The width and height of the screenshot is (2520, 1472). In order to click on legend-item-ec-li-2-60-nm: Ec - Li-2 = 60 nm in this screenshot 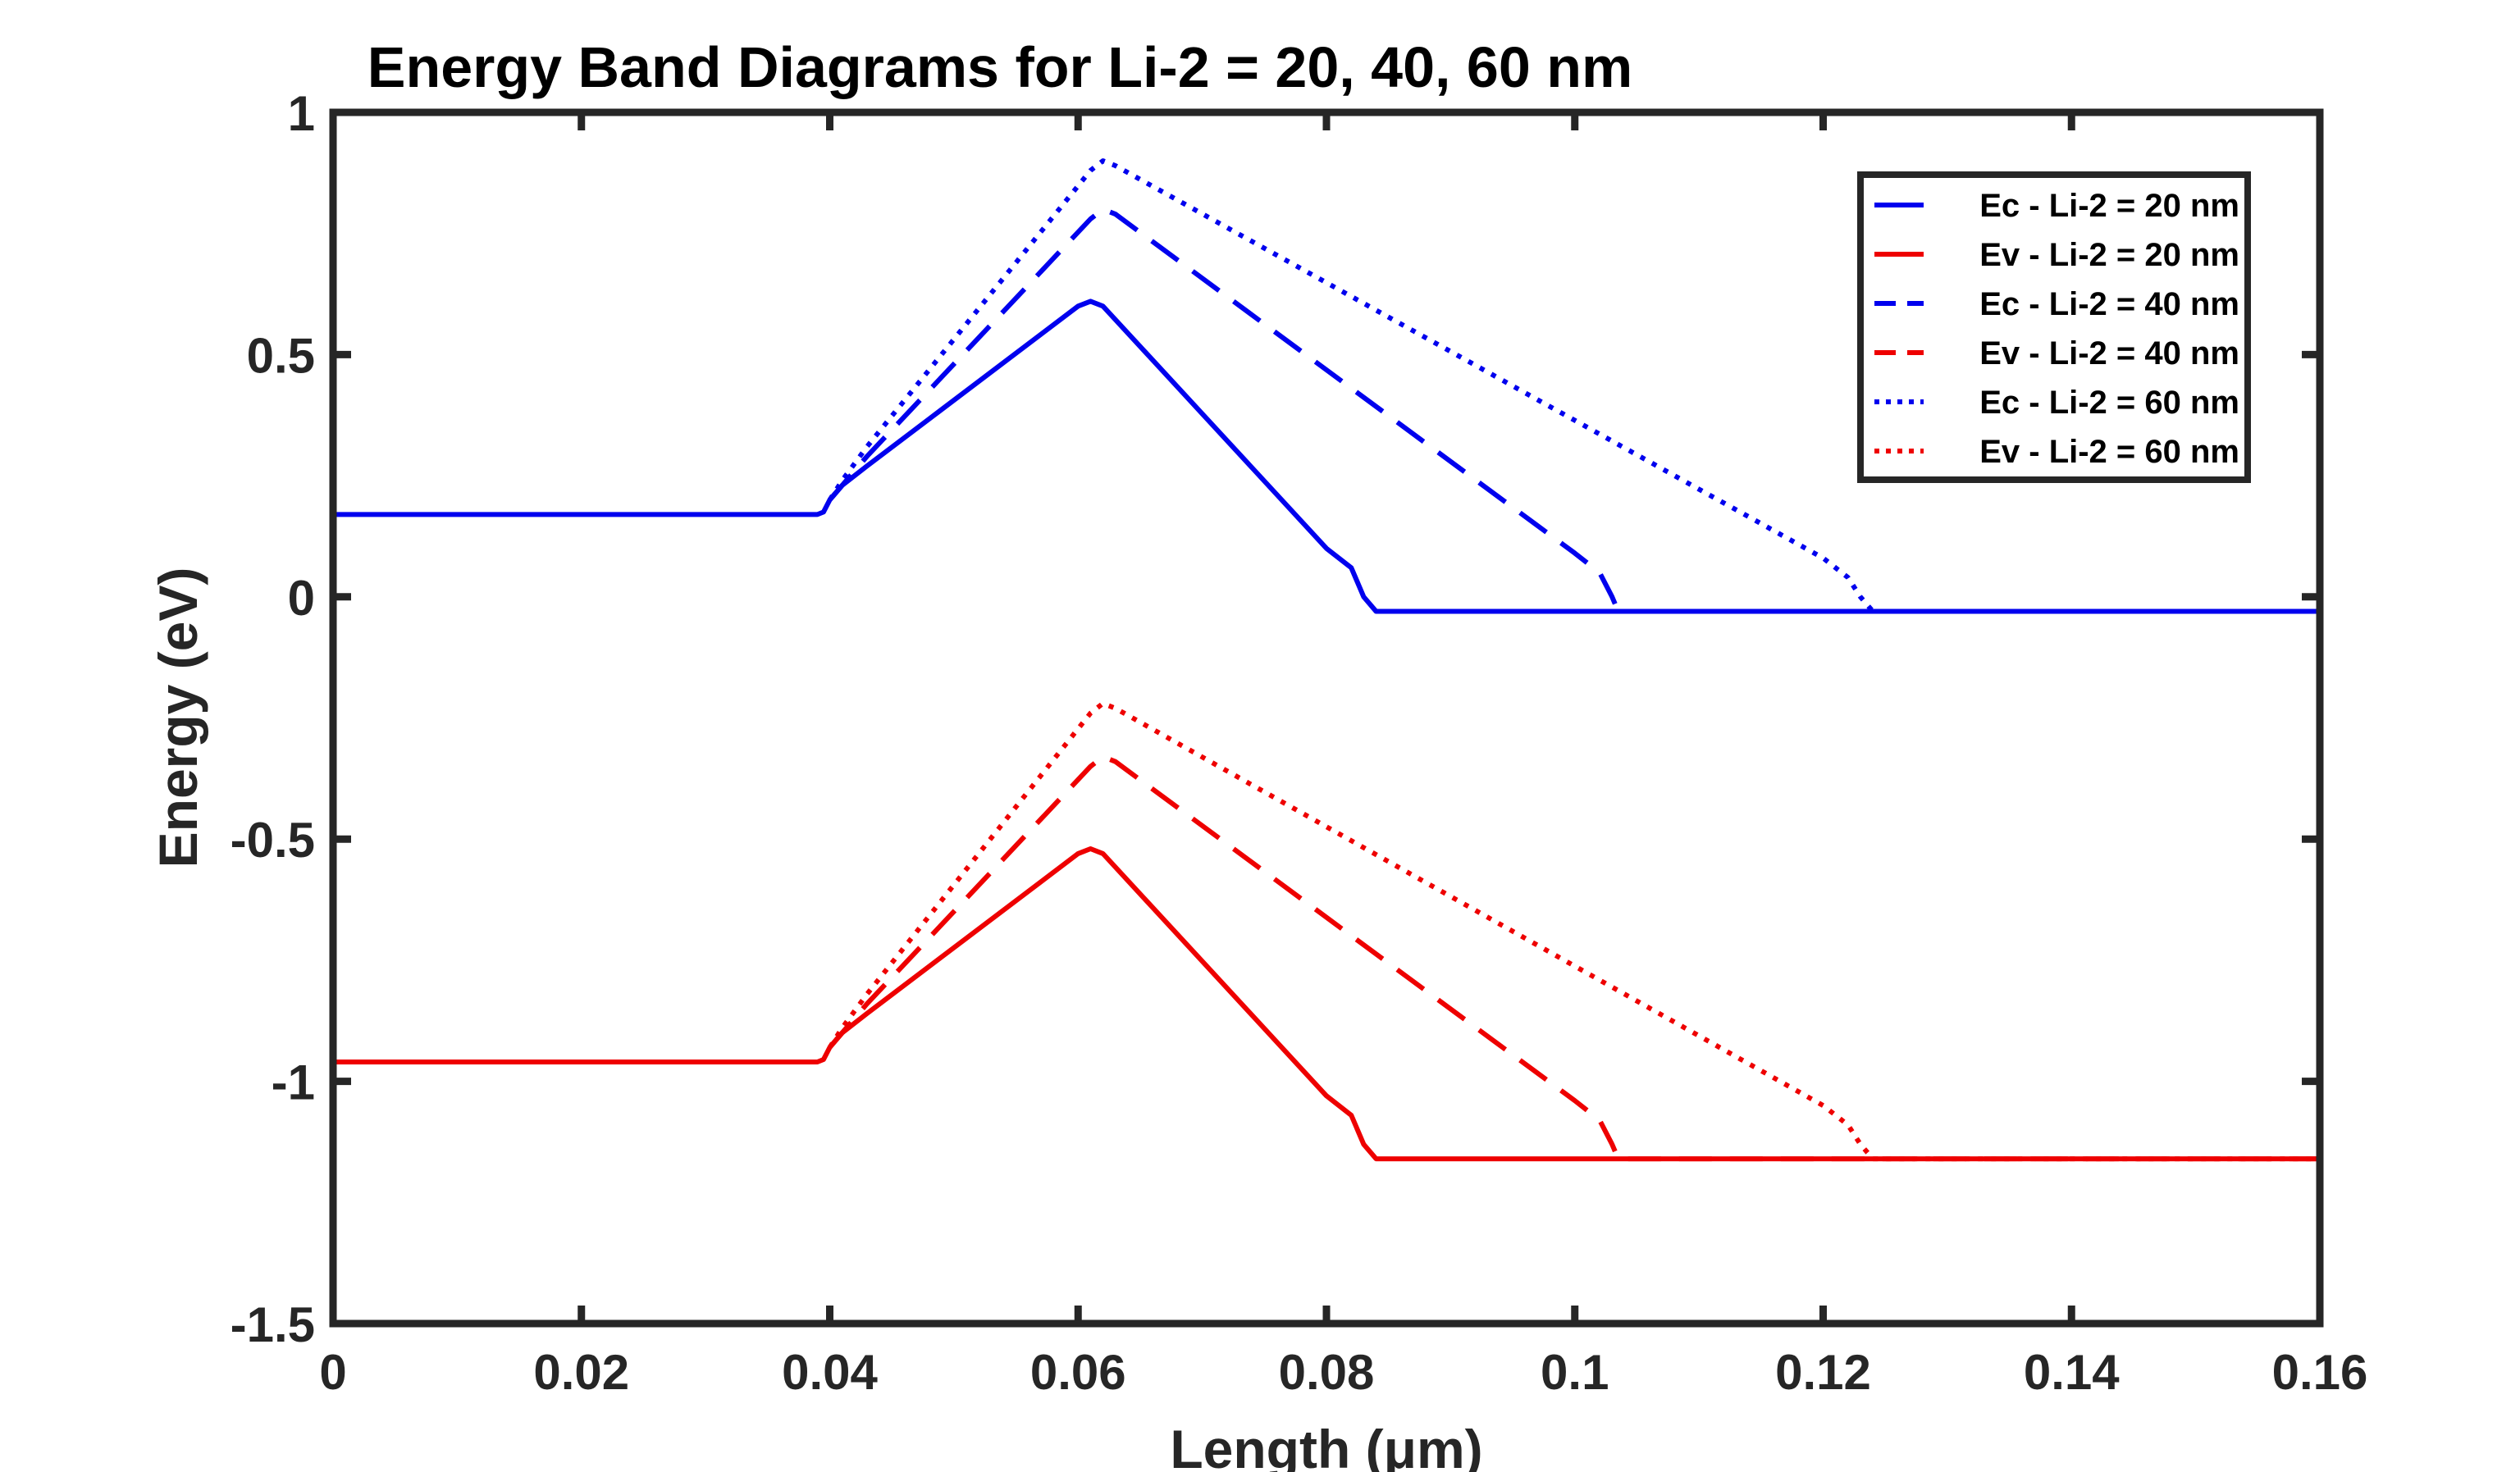, I will do `click(2057, 403)`.